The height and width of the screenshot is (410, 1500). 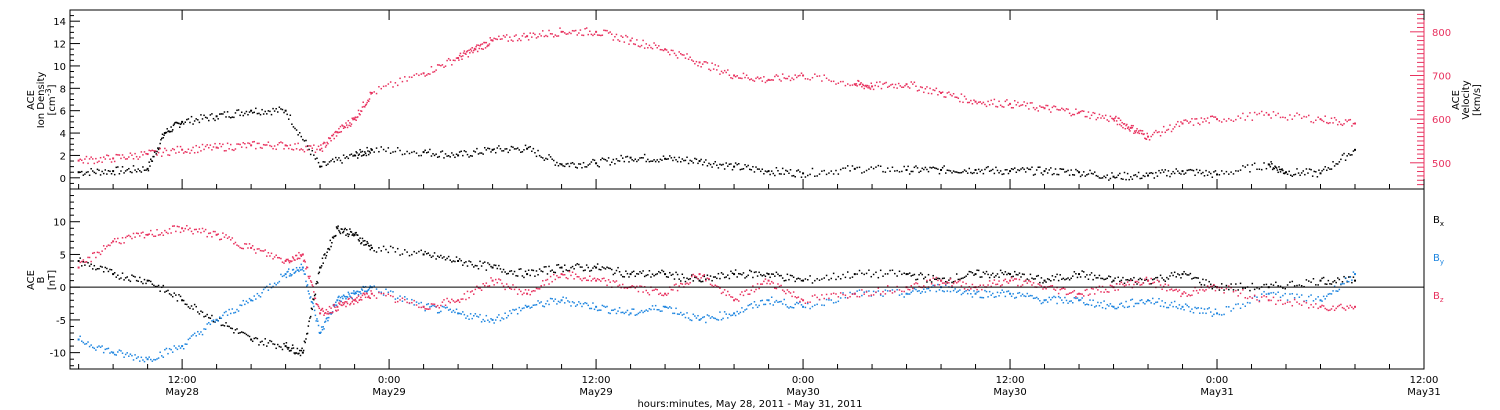 I want to click on bz-point, so click(x=854, y=293).